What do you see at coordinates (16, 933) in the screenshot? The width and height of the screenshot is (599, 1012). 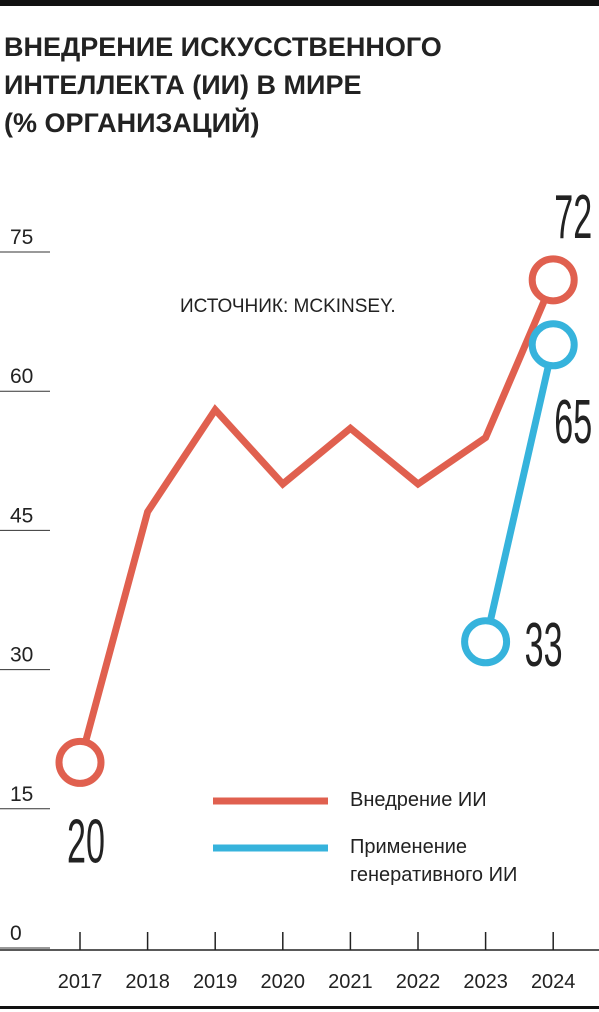 I see `y-tick-label: 0` at bounding box center [16, 933].